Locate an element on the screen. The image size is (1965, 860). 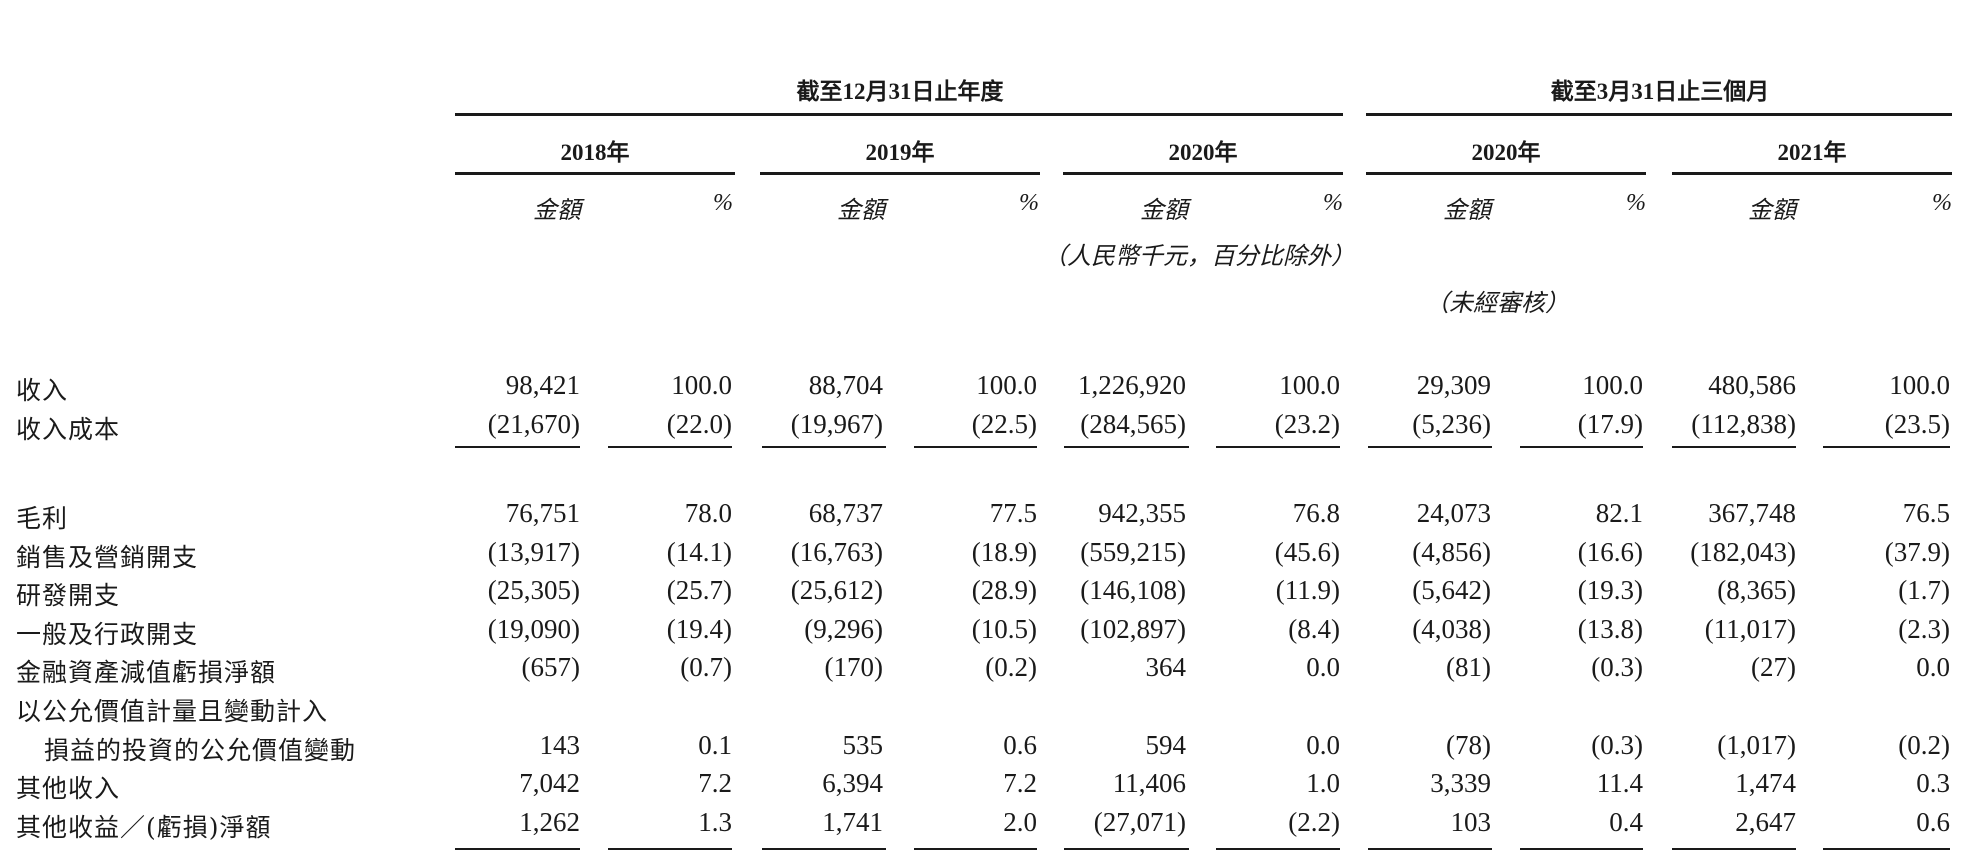
amount-cell: (27,071) is located at coordinates (1139, 822).